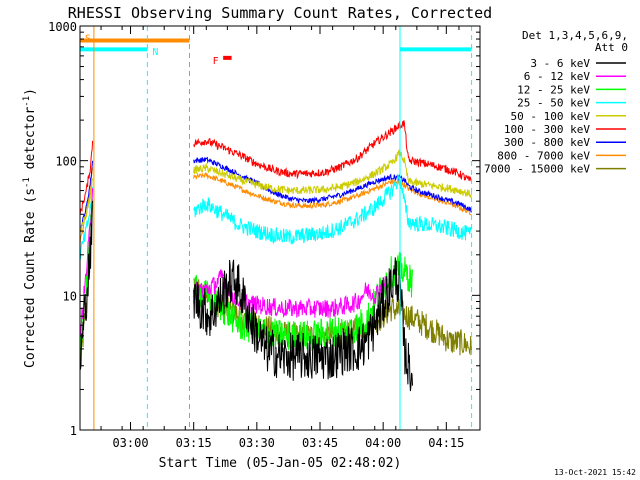 This screenshot has height=480, width=640. Describe the element at coordinates (551, 116) in the screenshot. I see `legend-label: 50 - 100 keV` at that location.